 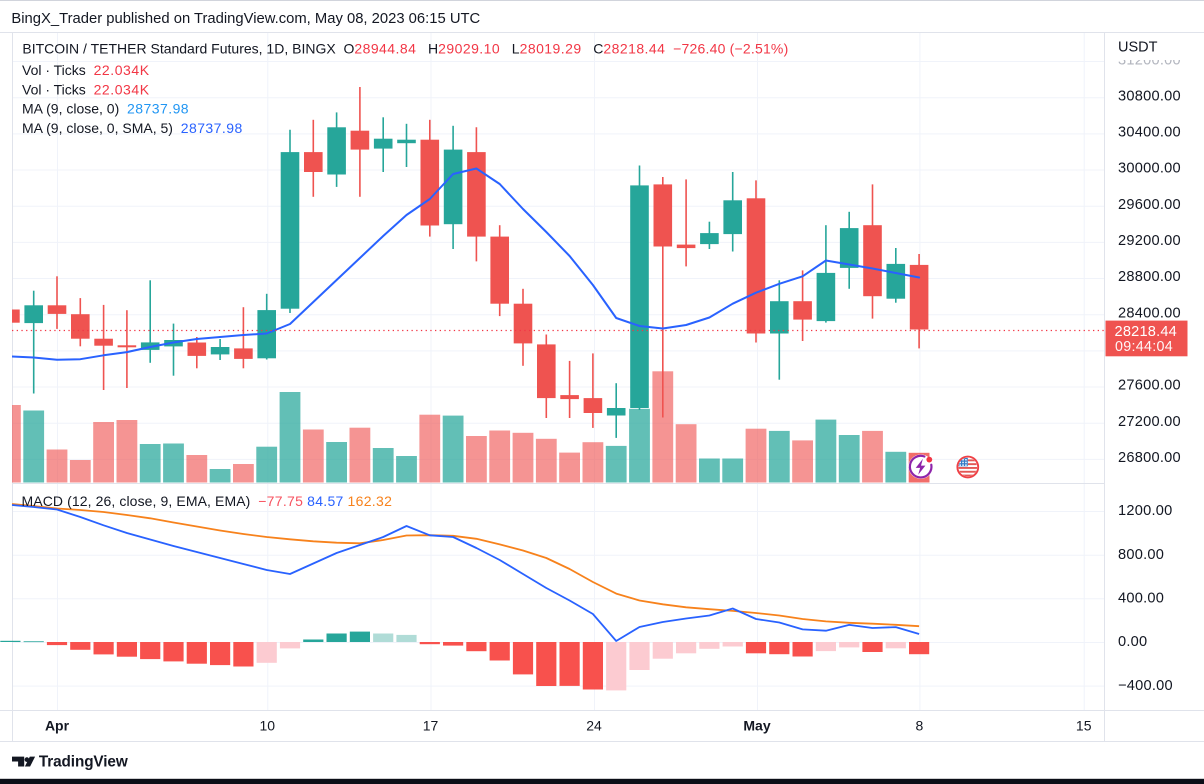 I want to click on svg-text: 30000.00, so click(x=1149, y=169).